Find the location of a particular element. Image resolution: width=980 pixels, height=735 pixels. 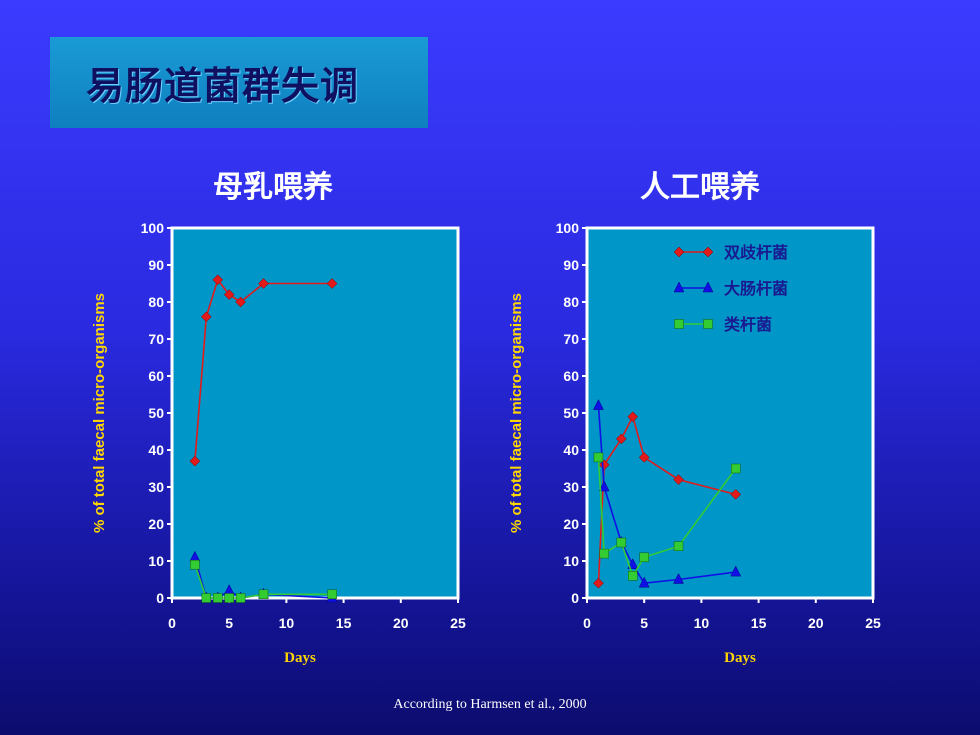

legend-label-bifido: 双歧杆菌 is located at coordinates (756, 252).